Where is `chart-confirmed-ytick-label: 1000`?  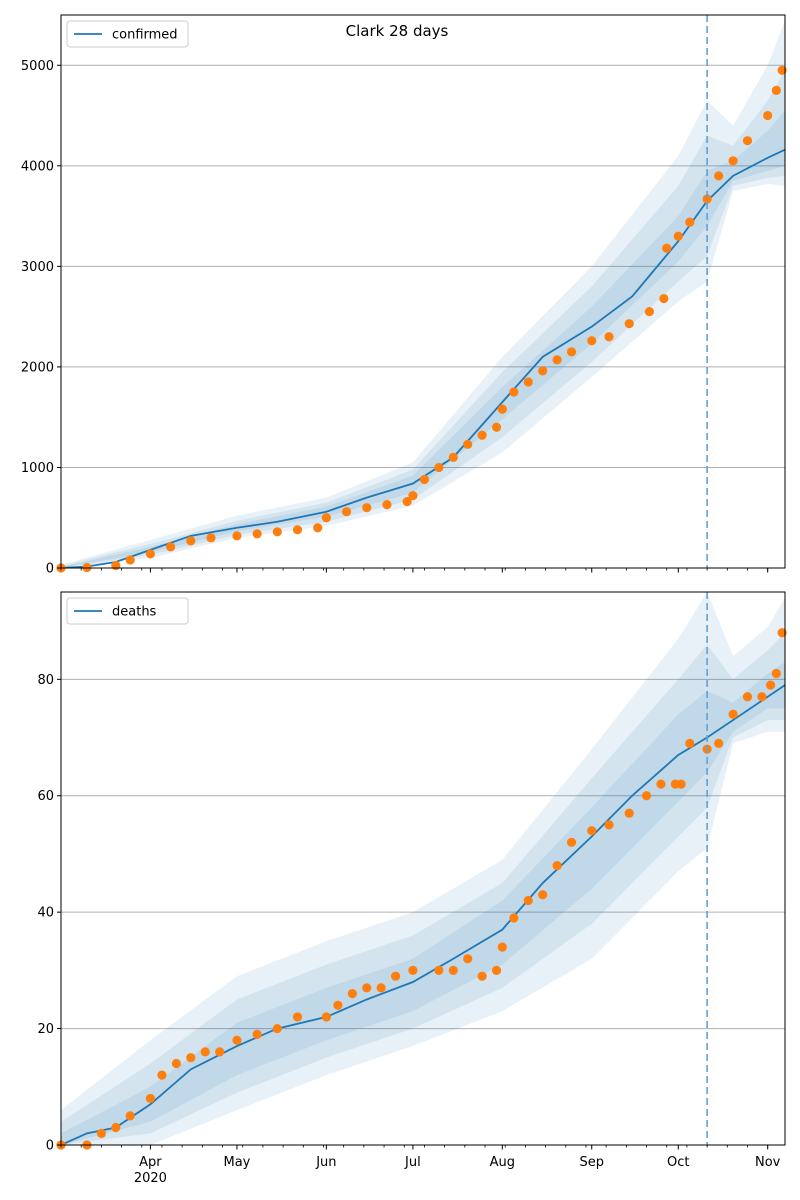 chart-confirmed-ytick-label: 1000 is located at coordinates (37, 468).